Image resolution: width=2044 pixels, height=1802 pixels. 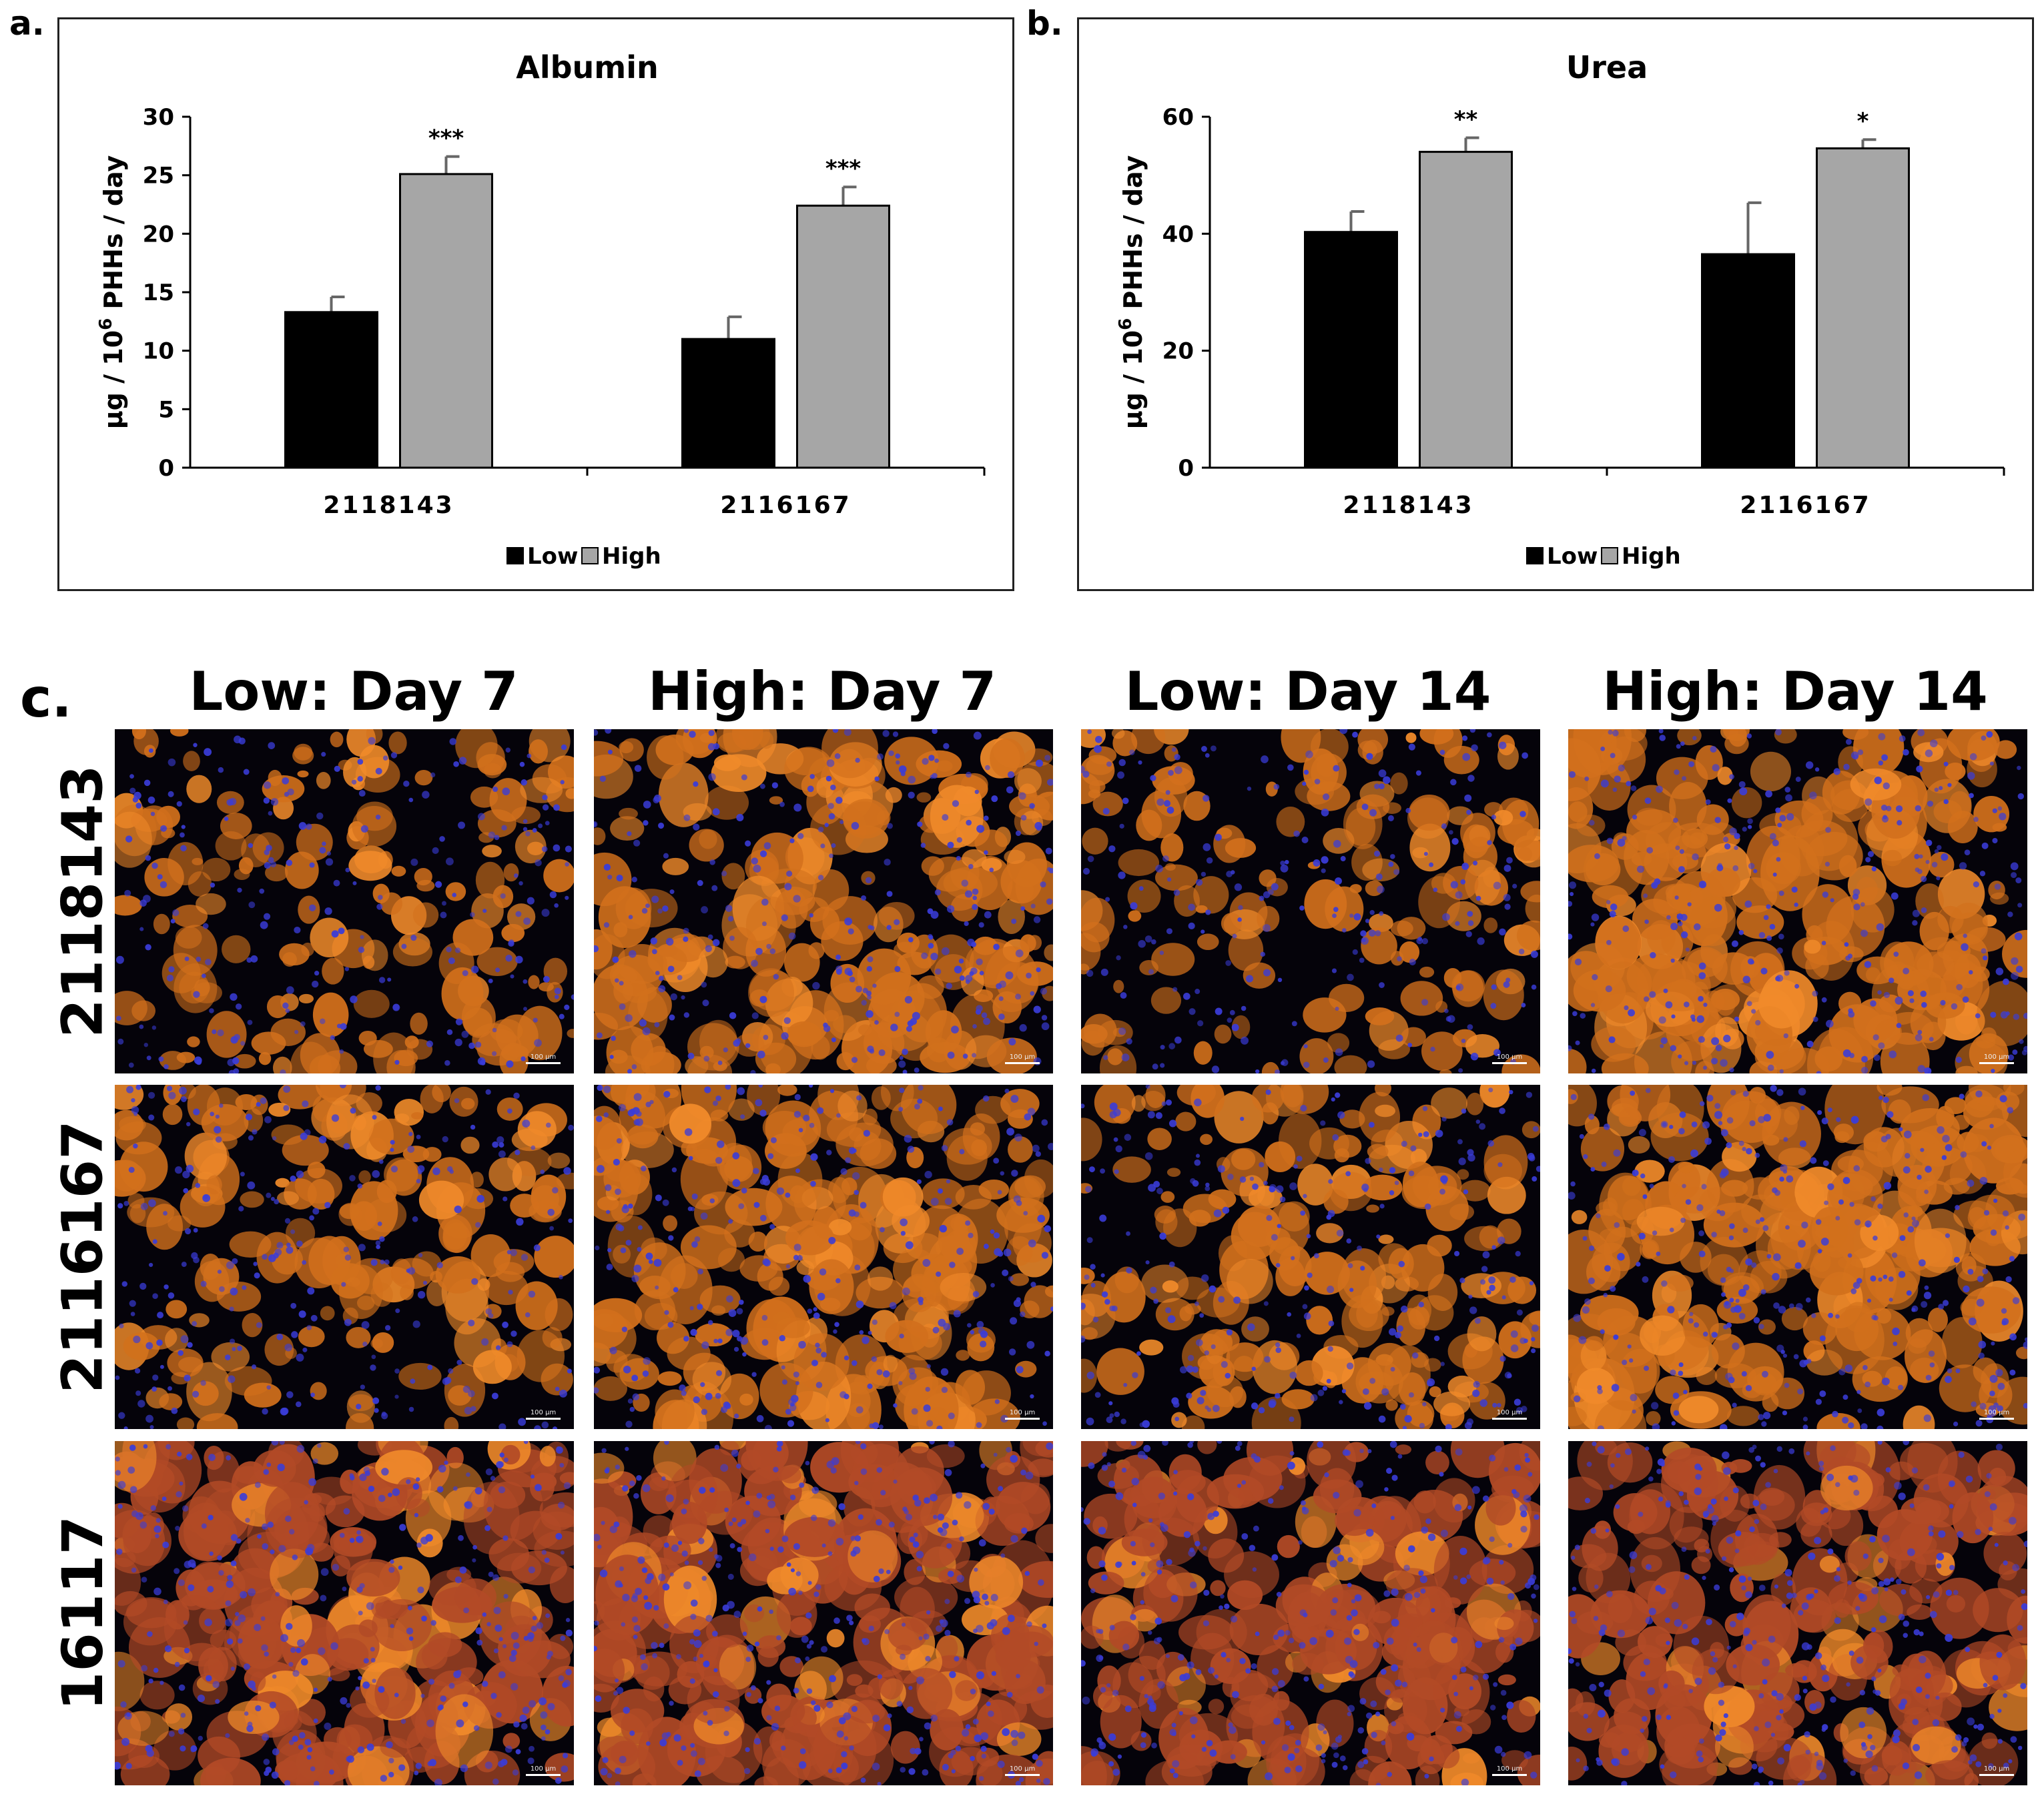 What do you see at coordinates (1466, 120) in the screenshot?
I see `significance-marker: **` at bounding box center [1466, 120].